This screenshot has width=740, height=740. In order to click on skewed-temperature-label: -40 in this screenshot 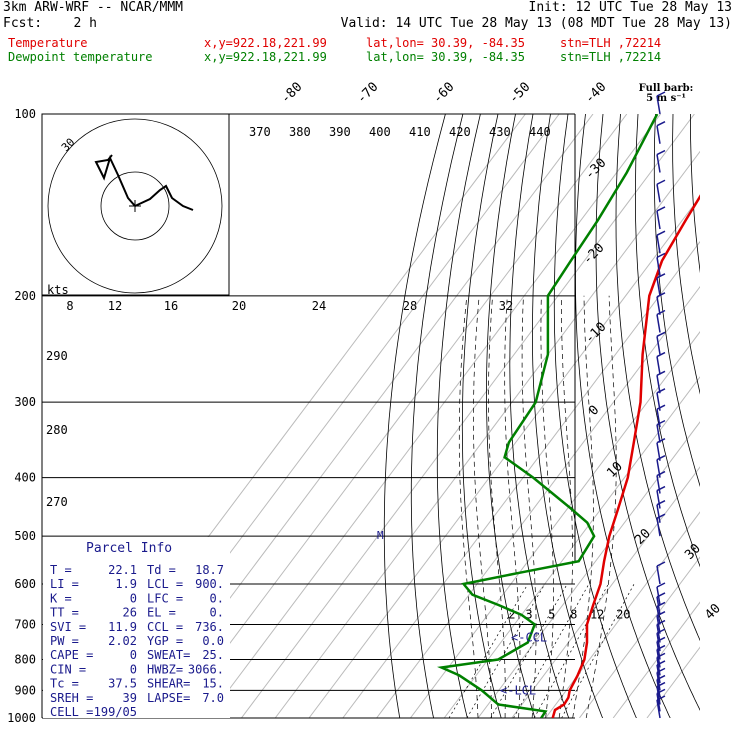, I will do `click(595, 93)`.